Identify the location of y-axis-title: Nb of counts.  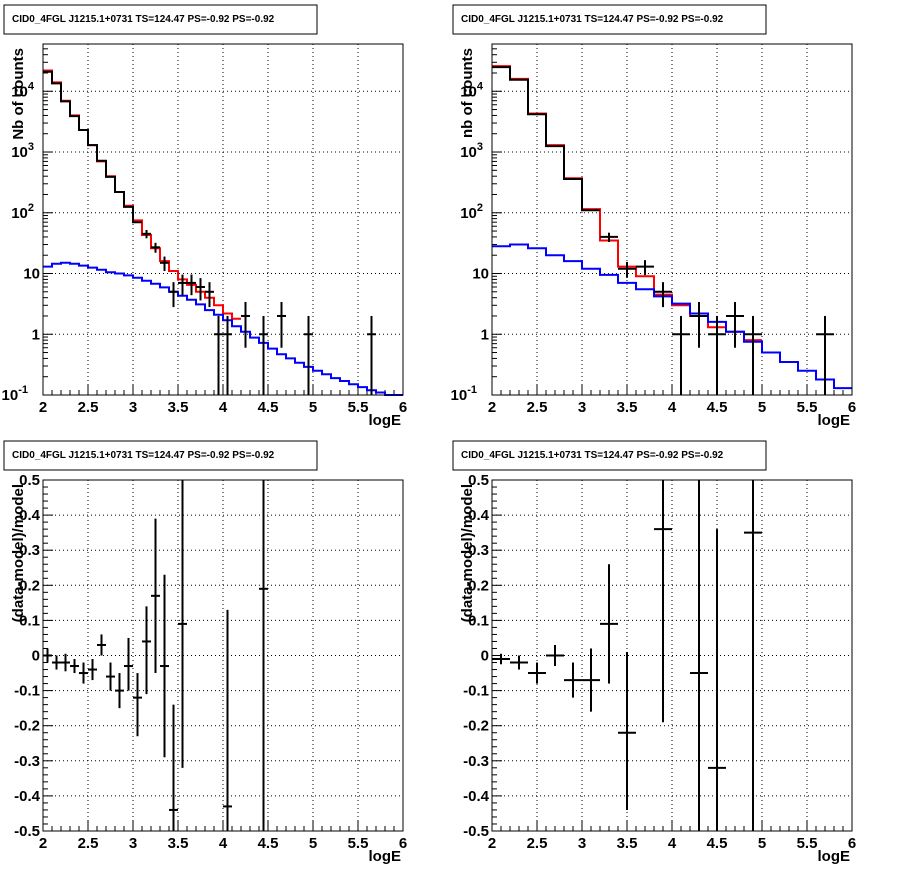
(18, 94).